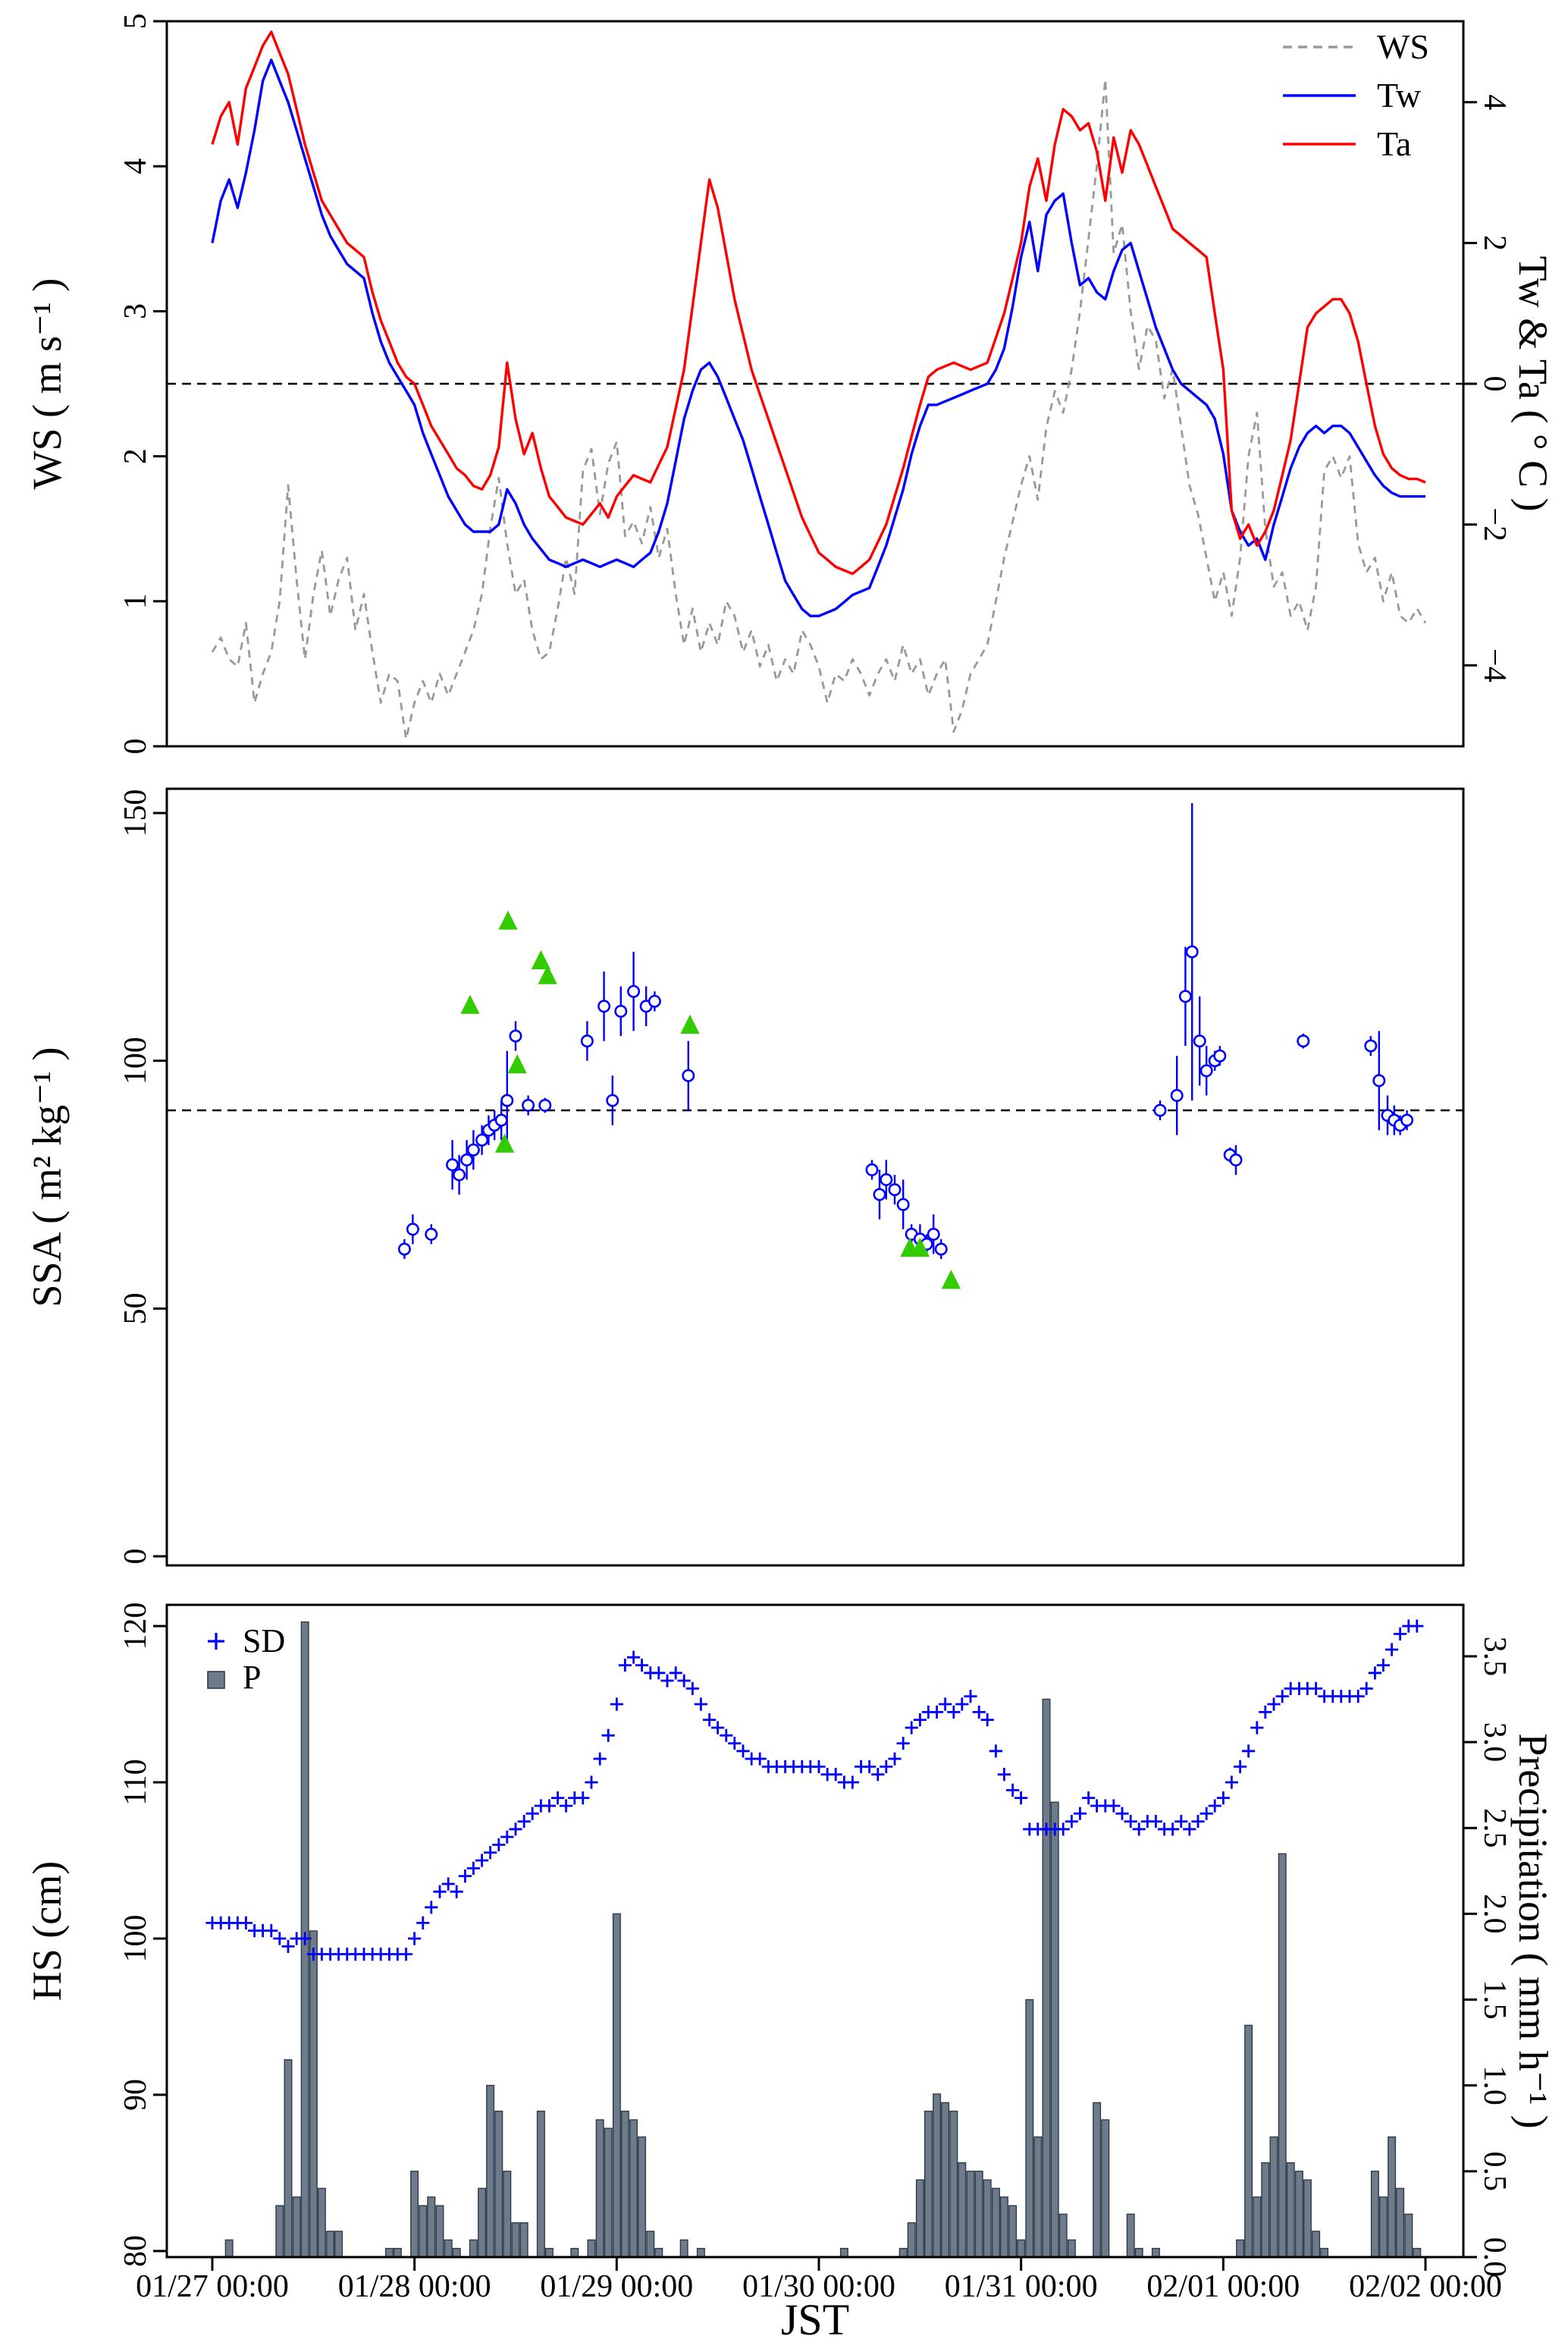  I want to click on precipitation-axis-title: Precipitation ( mm h⁻¹ ), so click(1533, 1931).